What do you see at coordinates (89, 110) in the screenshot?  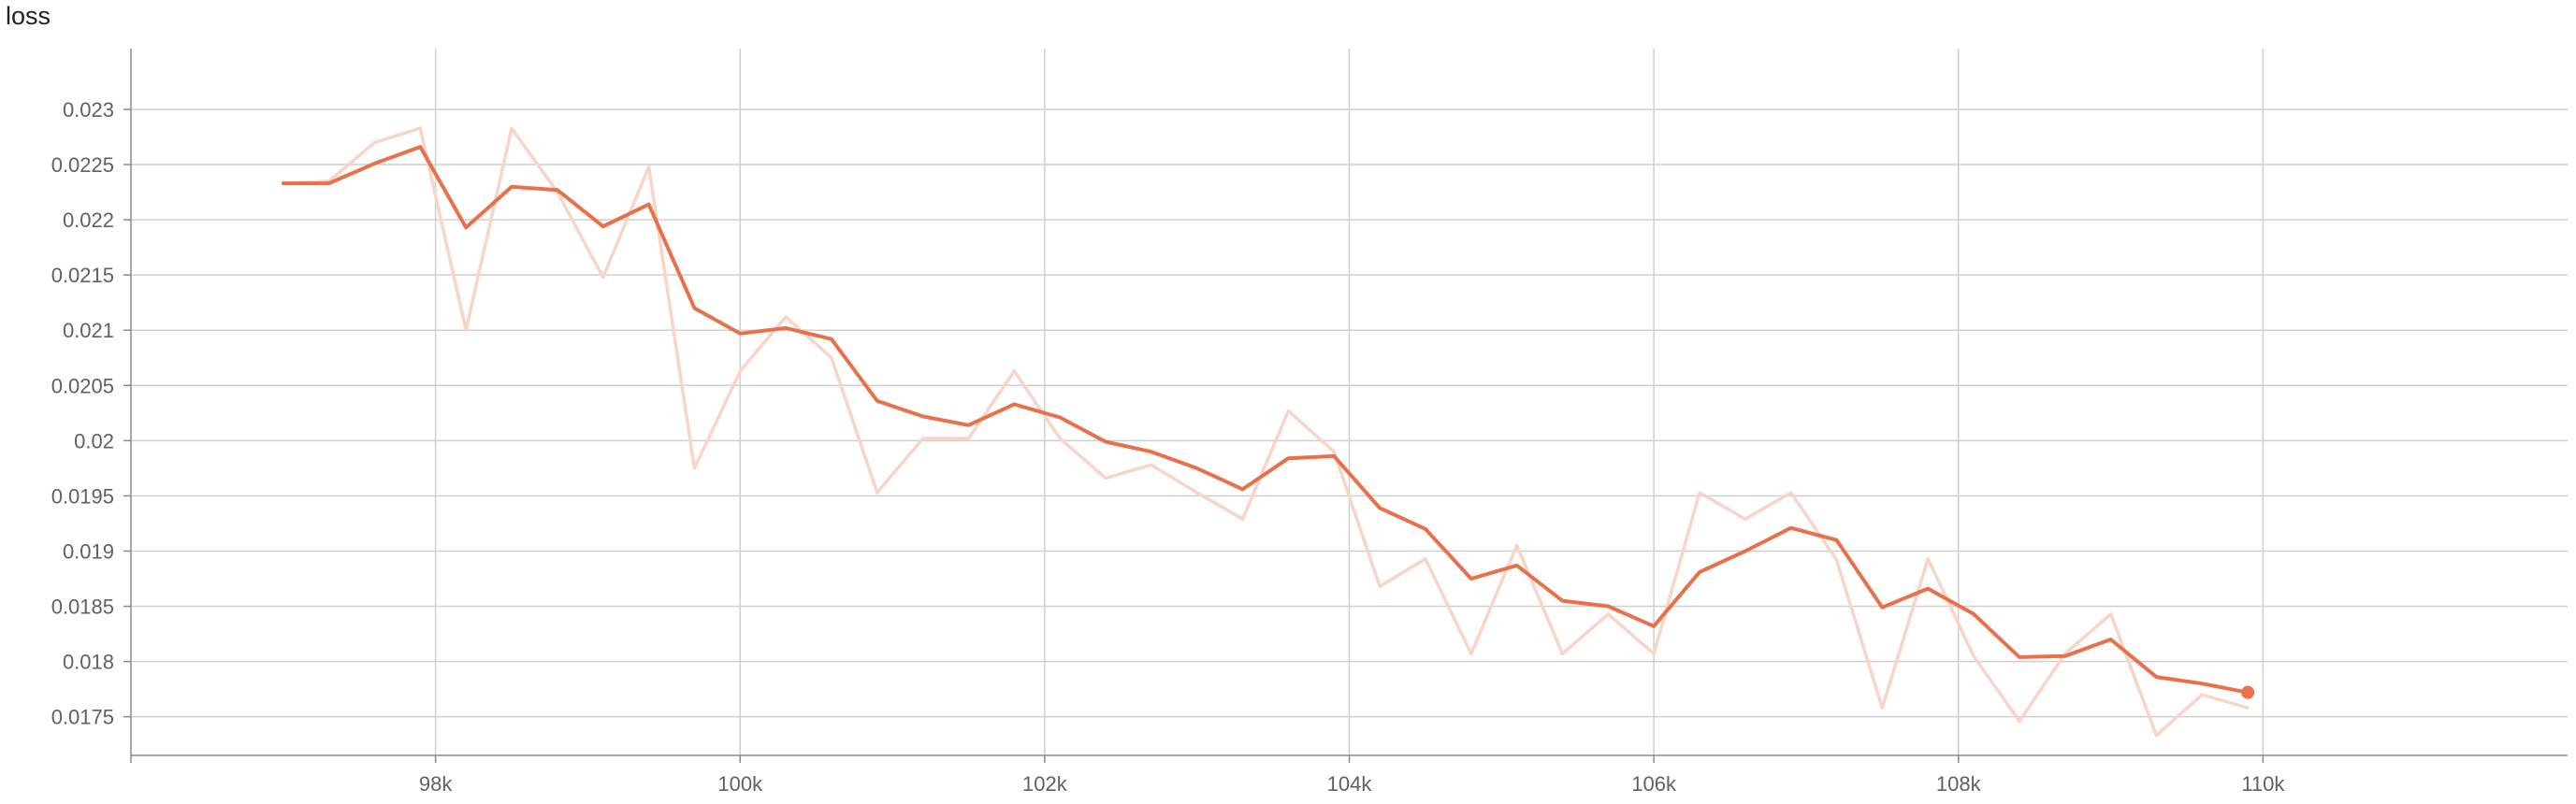 I see `y-tick-label: 0.023` at bounding box center [89, 110].